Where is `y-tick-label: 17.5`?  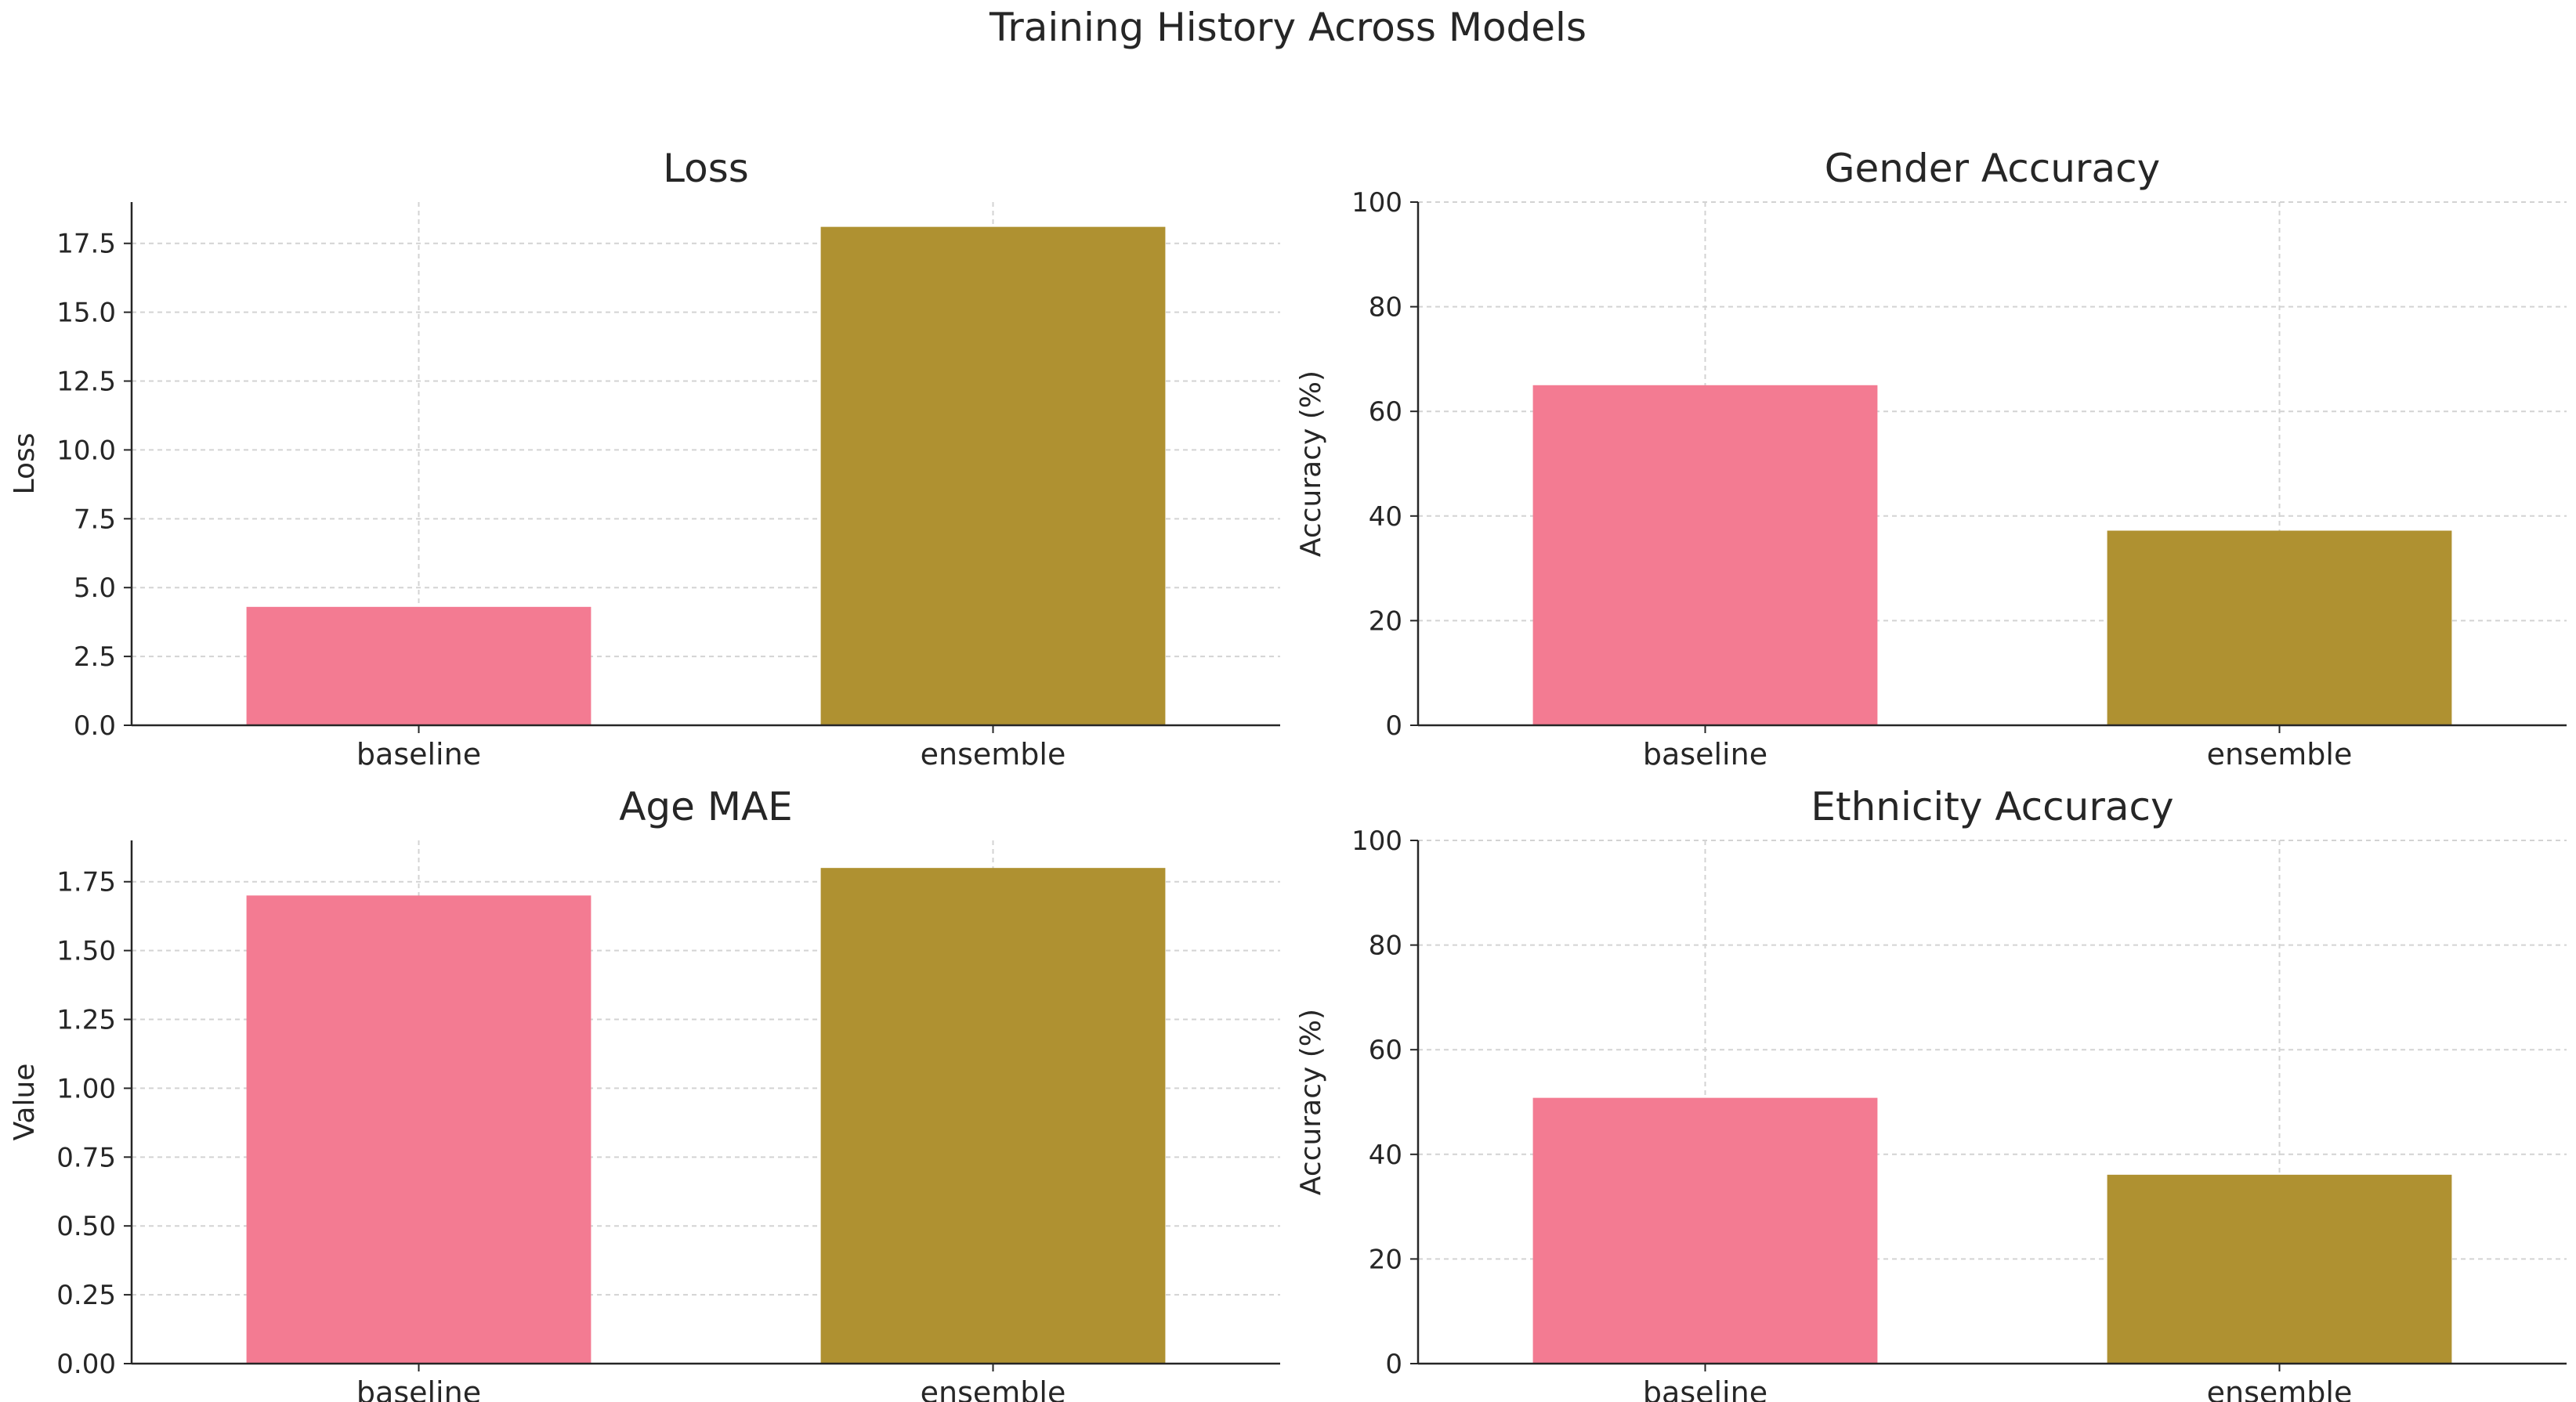
y-tick-label: 17.5 is located at coordinates (86, 244).